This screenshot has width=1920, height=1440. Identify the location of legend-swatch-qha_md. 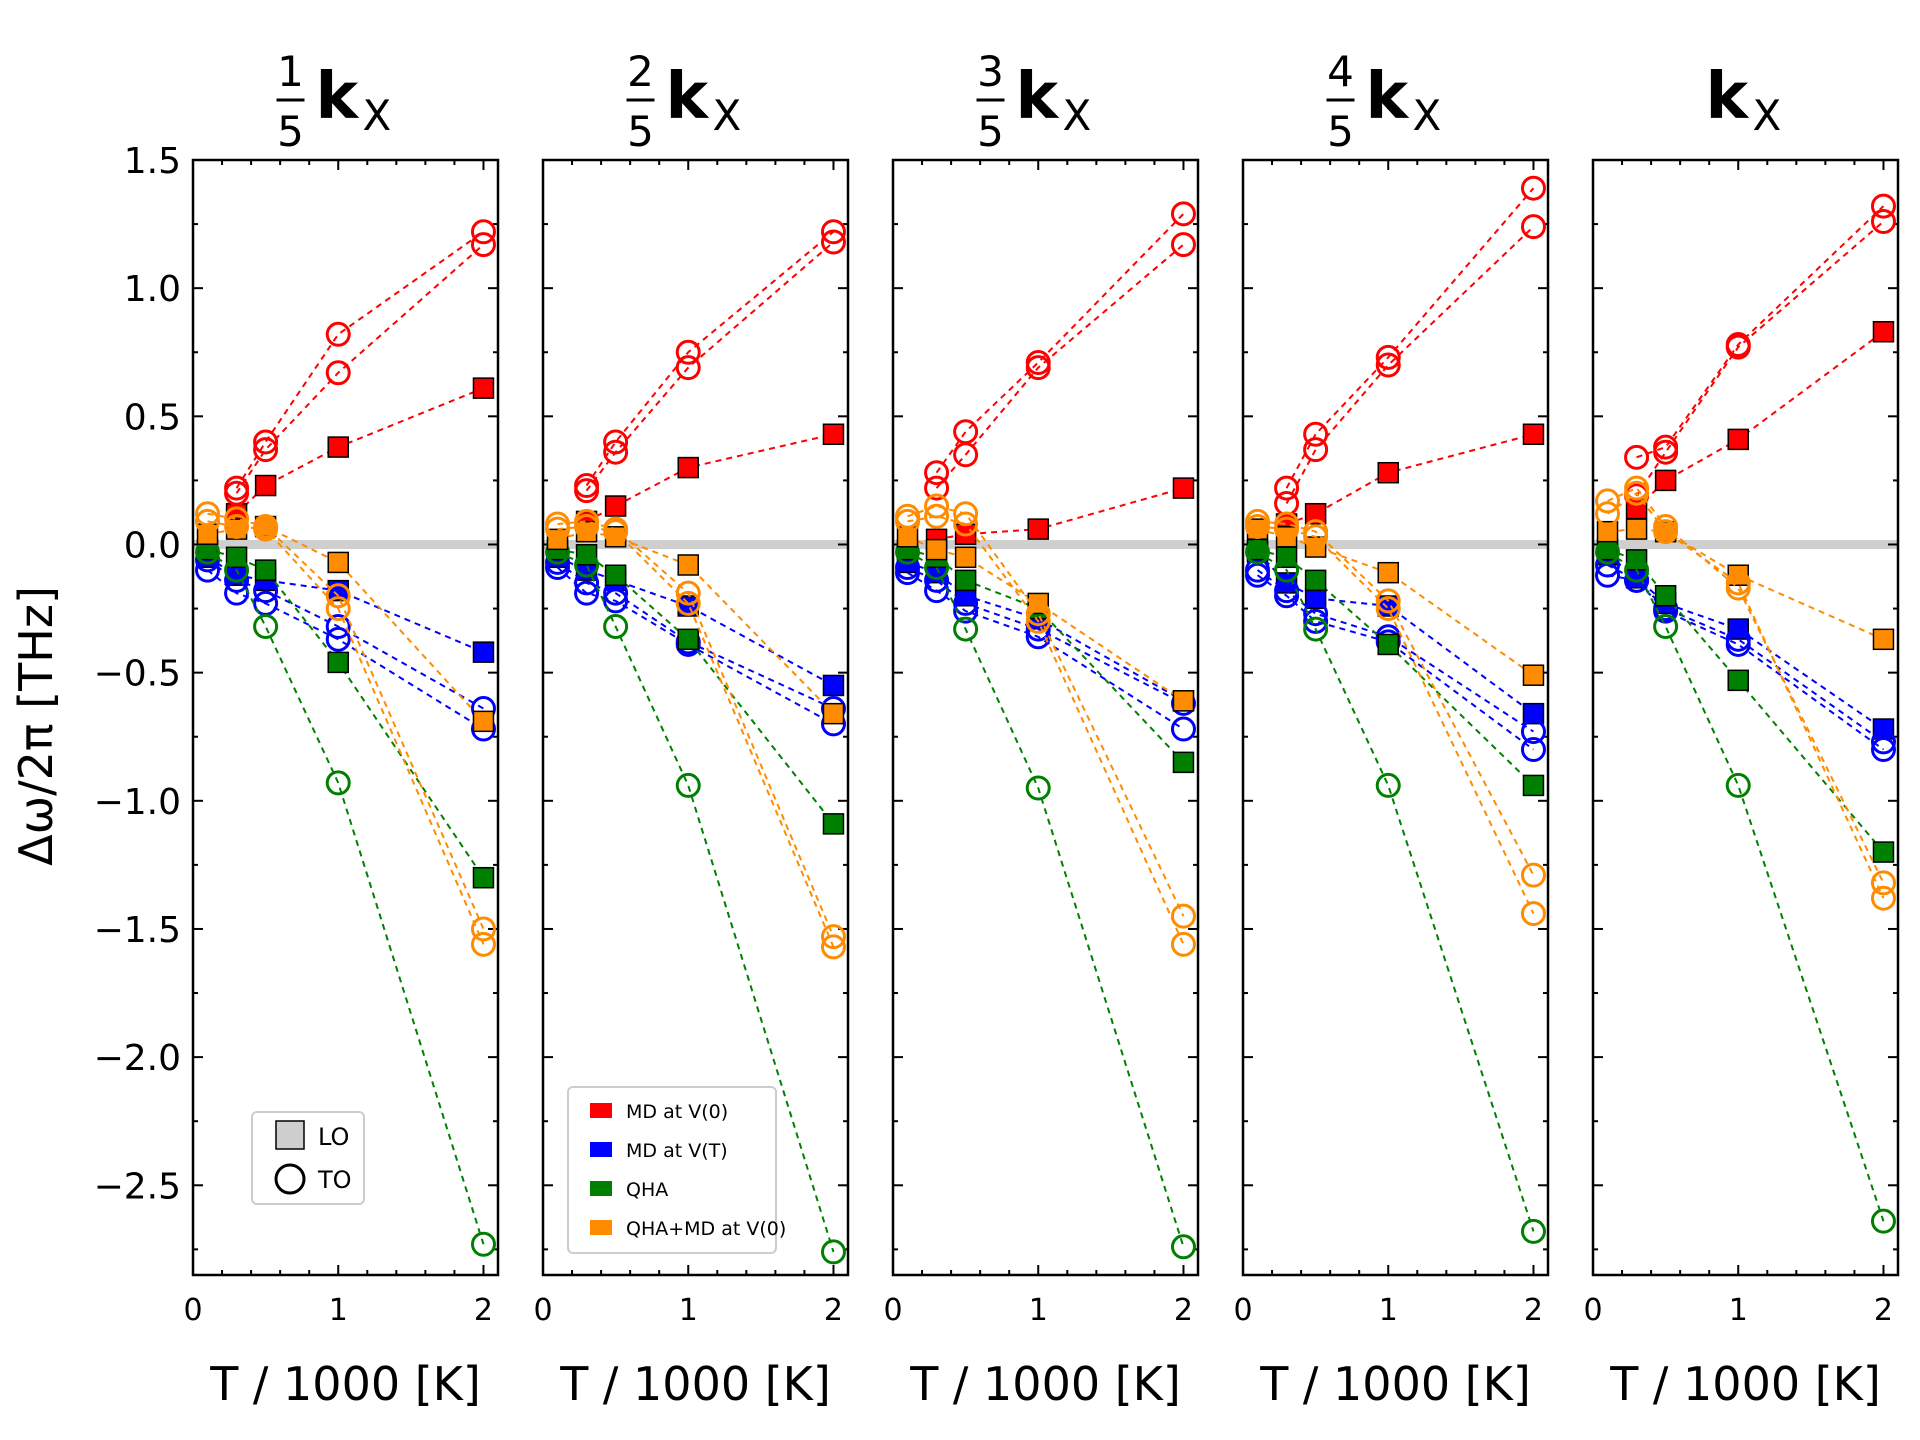
(601, 1227).